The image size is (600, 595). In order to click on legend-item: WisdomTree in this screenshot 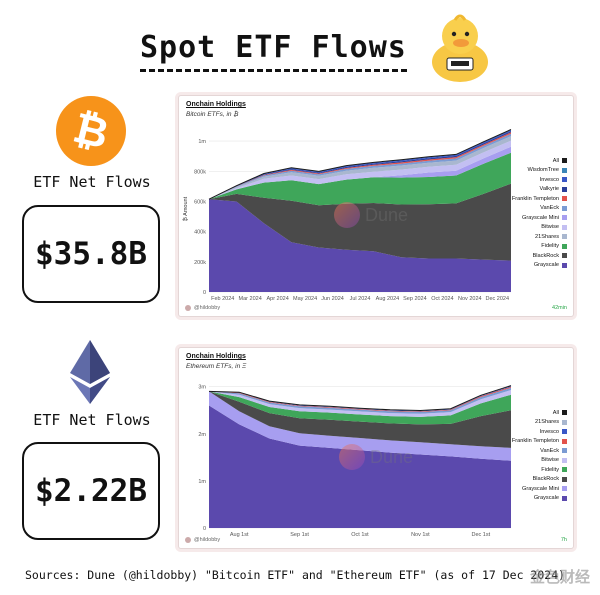, I will do `click(532, 171)`.